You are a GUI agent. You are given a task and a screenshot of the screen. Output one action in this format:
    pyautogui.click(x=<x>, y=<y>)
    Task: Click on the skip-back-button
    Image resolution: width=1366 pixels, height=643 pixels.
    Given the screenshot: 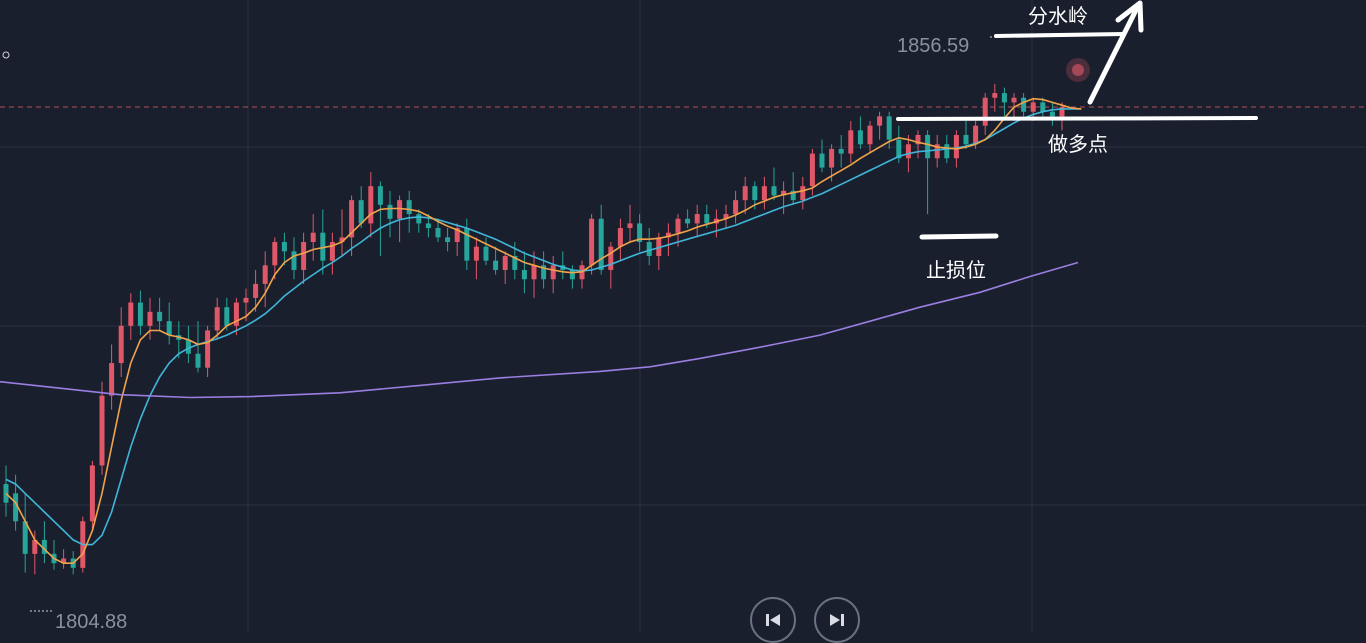 What is the action you would take?
    pyautogui.click(x=773, y=620)
    